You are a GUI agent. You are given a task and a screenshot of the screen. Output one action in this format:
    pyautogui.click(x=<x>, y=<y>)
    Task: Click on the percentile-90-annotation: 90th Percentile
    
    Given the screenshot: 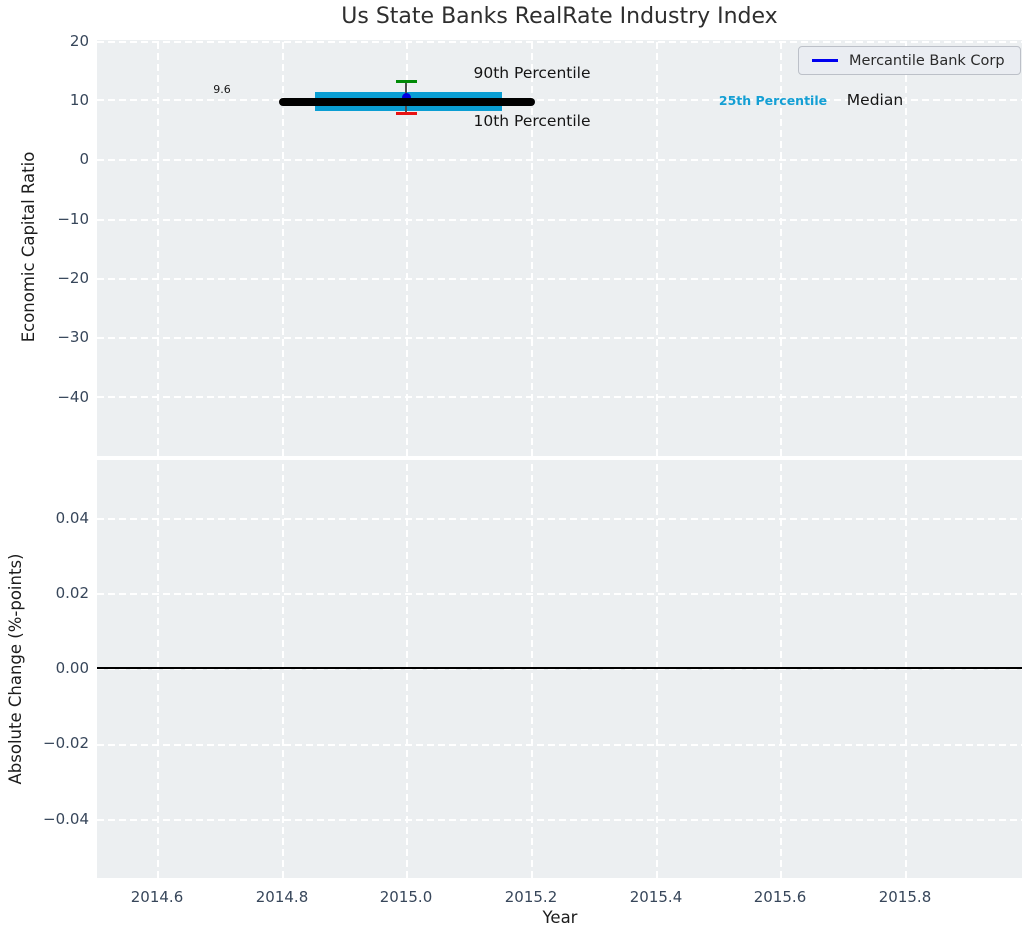 What is the action you would take?
    pyautogui.click(x=532, y=73)
    